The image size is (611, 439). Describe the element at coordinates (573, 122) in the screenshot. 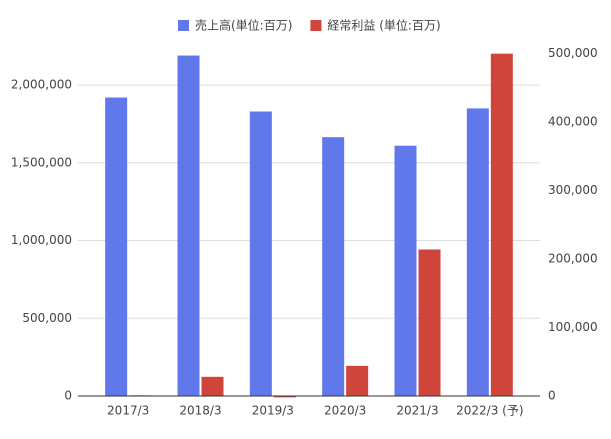

I see `y2-tick-label: 400,000` at that location.